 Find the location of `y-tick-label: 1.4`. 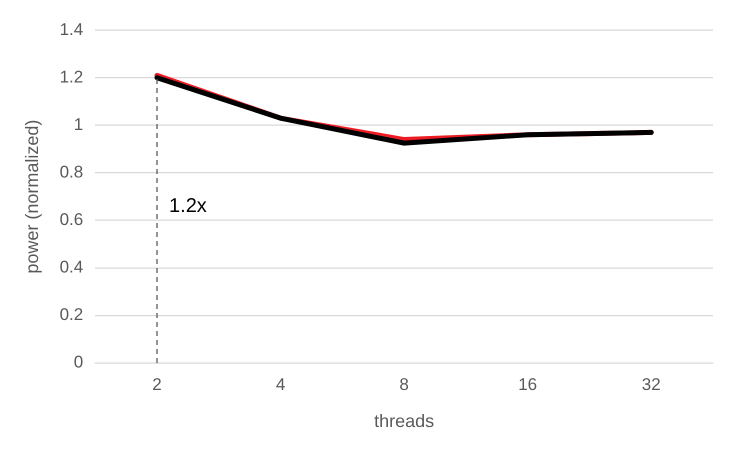

y-tick-label: 1.4 is located at coordinates (72, 29).